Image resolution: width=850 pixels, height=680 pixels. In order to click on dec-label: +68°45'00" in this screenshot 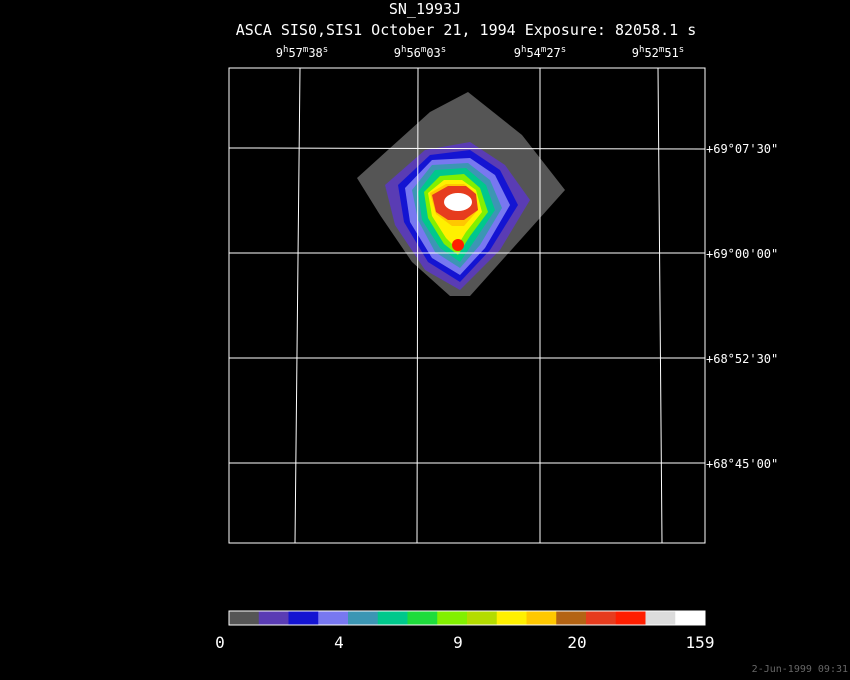, I will do `click(742, 464)`.